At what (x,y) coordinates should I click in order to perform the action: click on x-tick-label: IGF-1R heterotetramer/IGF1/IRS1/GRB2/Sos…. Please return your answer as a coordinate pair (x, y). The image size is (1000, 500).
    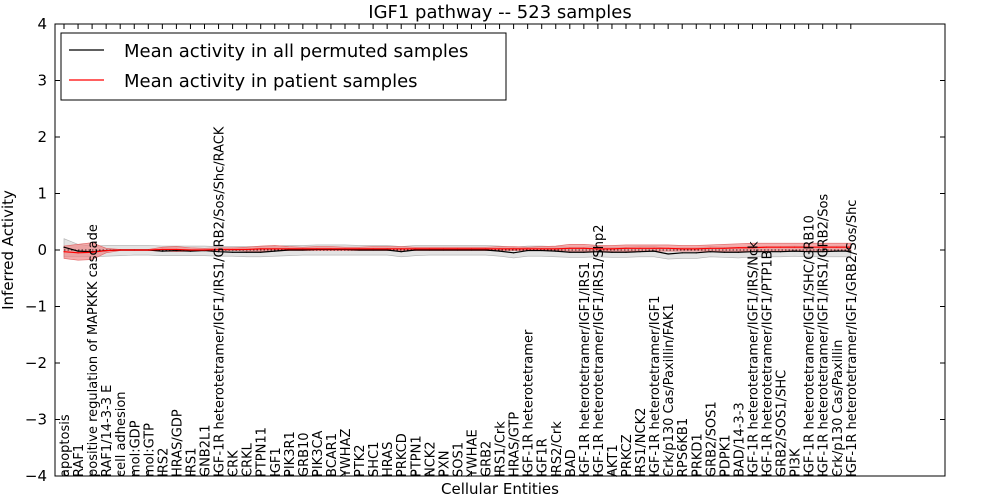
    Looking at the image, I should click on (220, 301).